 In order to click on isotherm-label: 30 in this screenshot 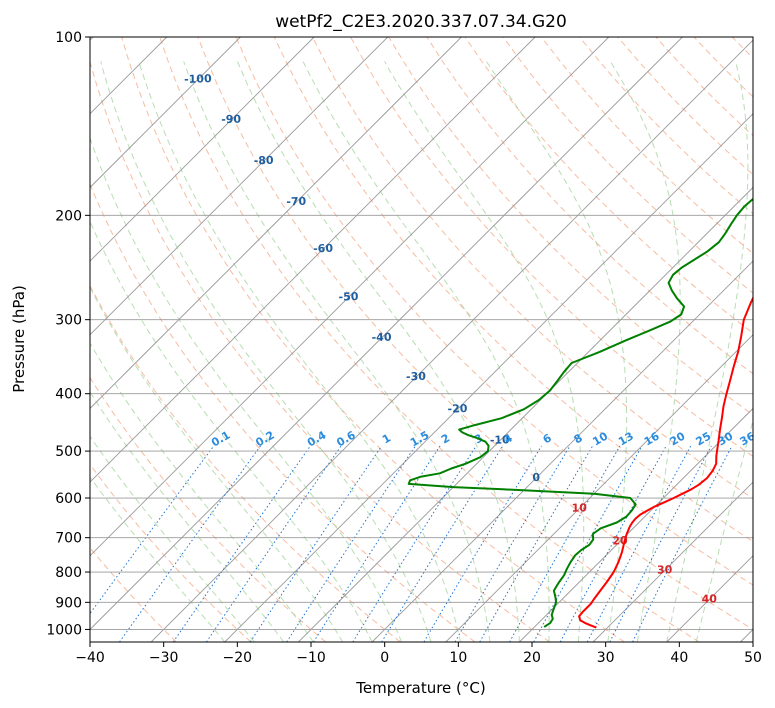, I will do `click(665, 569)`.